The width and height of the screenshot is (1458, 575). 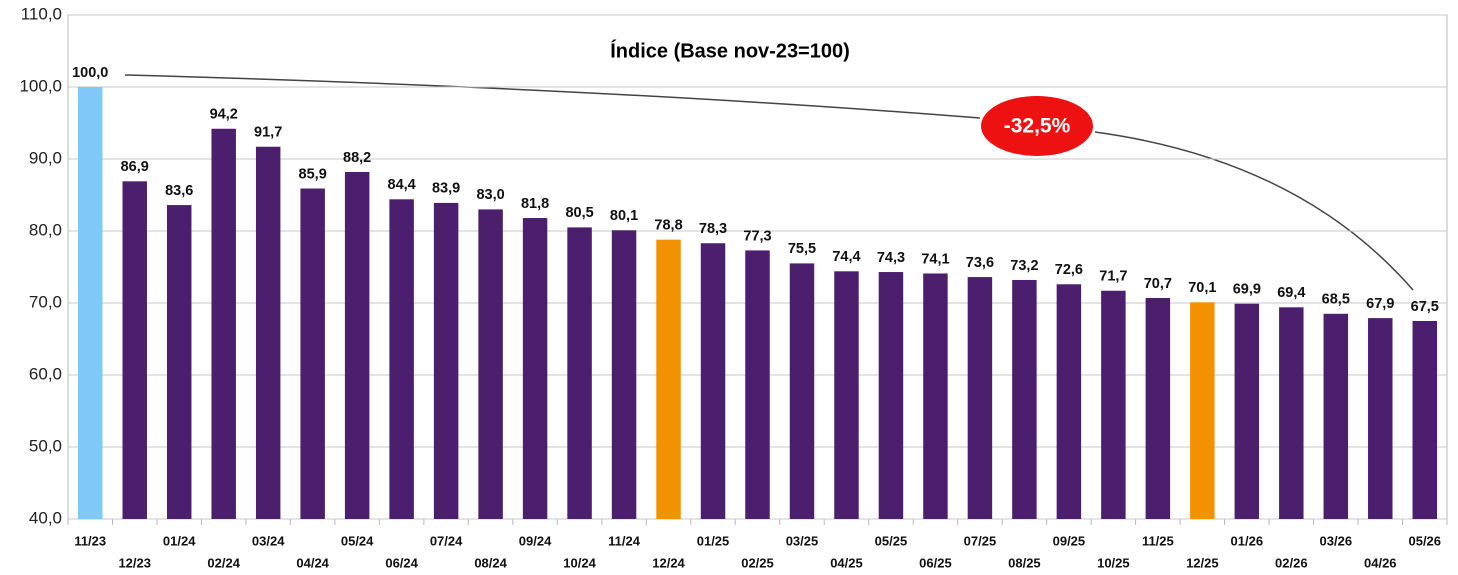 What do you see at coordinates (45, 229) in the screenshot?
I see `y-tick-label: 80,0` at bounding box center [45, 229].